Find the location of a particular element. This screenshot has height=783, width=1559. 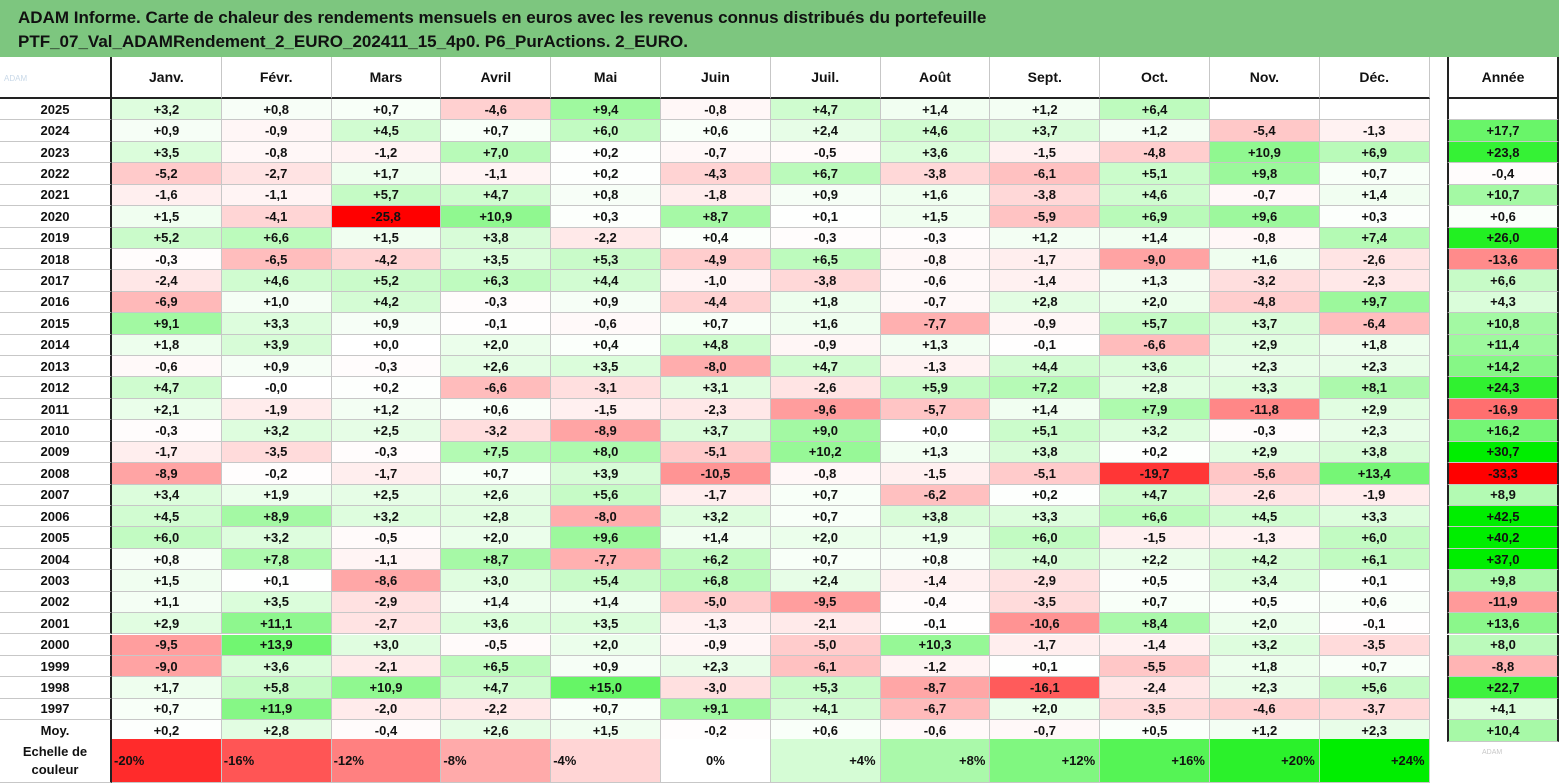

heatmap-cell: +4,2 is located at coordinates (1265, 559).